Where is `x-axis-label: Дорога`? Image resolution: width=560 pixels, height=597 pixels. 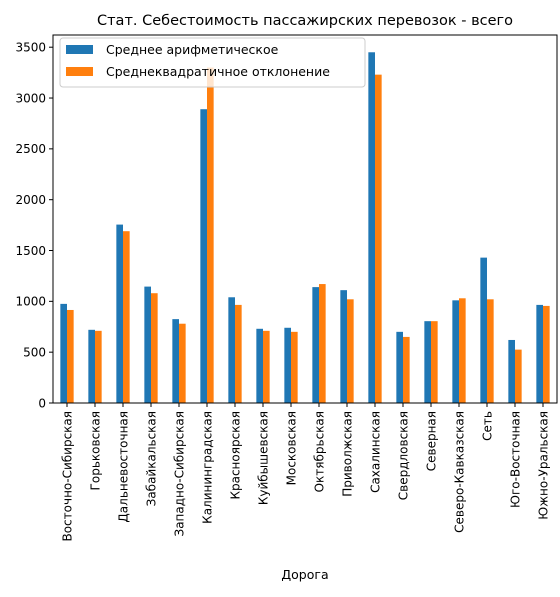 x-axis-label: Дорога is located at coordinates (304, 574).